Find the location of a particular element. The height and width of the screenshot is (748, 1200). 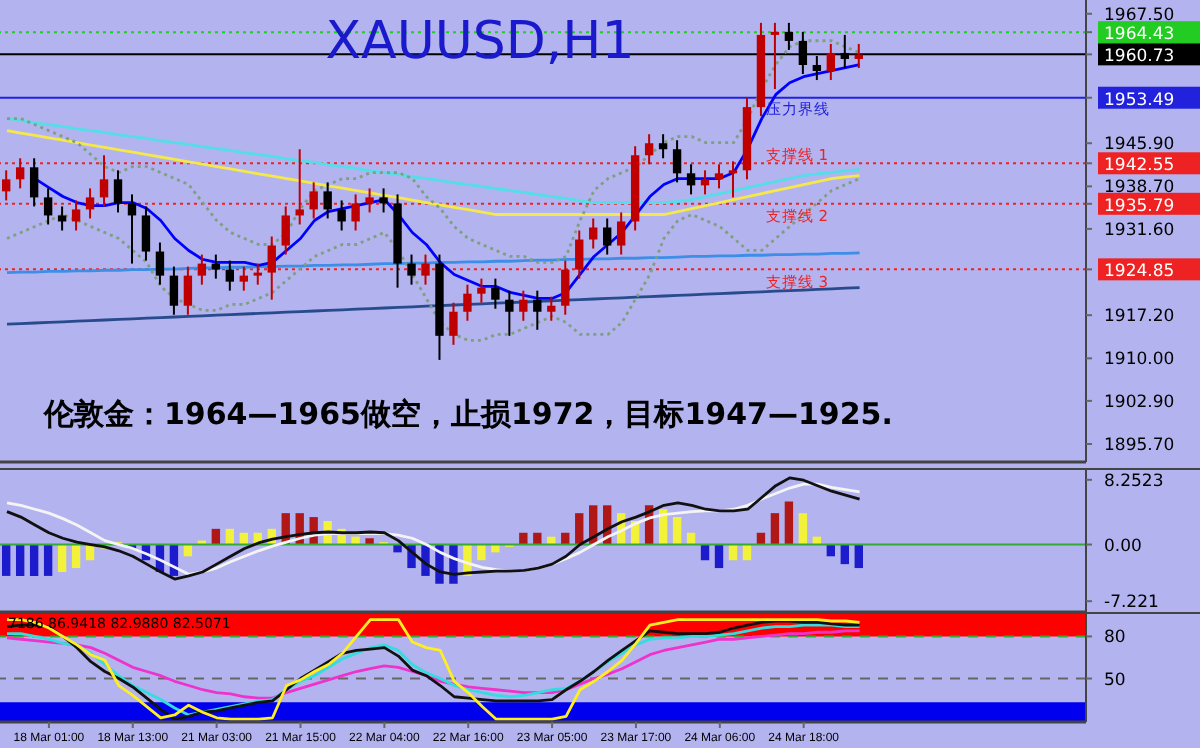

y-tick-label: 1895.70 is located at coordinates (1139, 446).